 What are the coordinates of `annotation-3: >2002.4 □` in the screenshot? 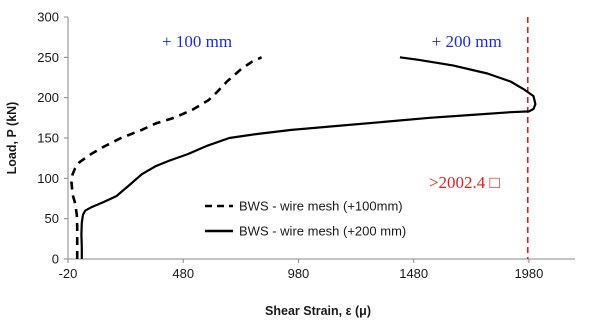 It's located at (464, 182).